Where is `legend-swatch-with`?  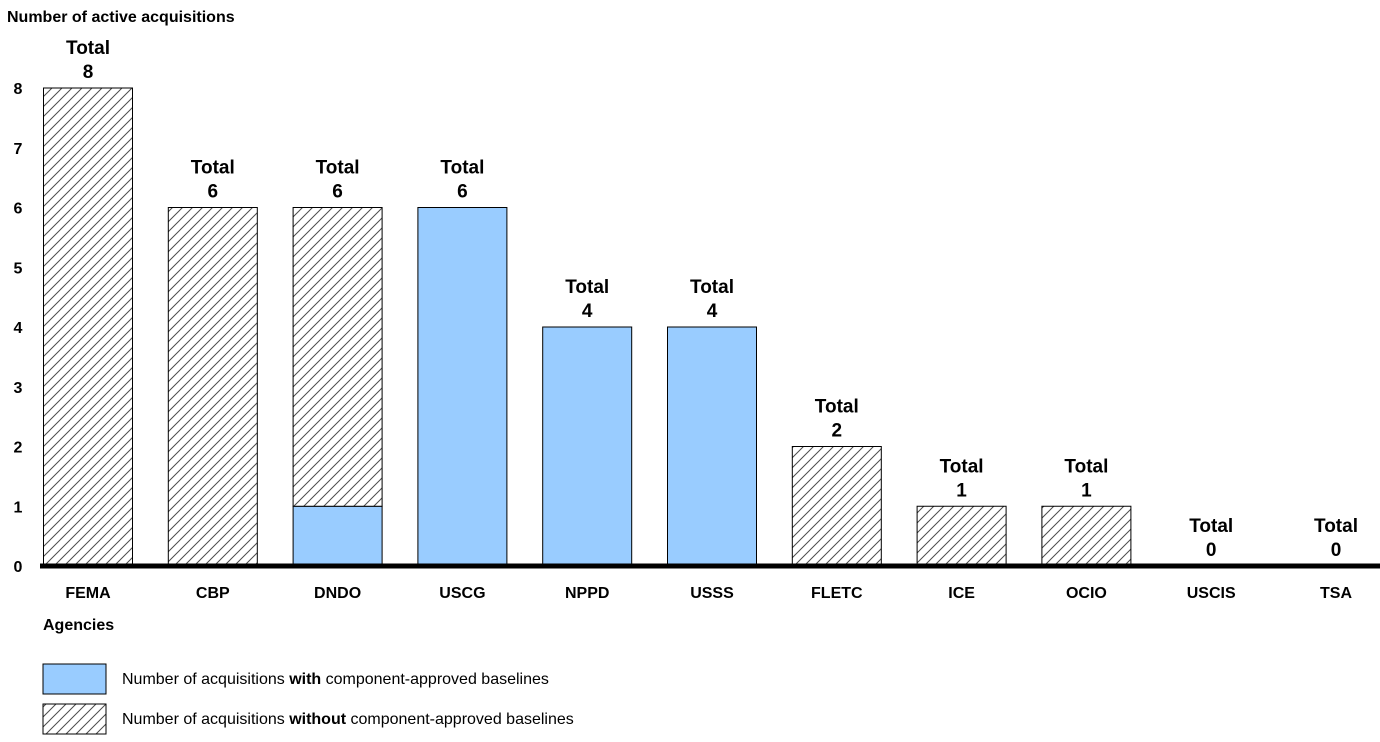 legend-swatch-with is located at coordinates (74, 679).